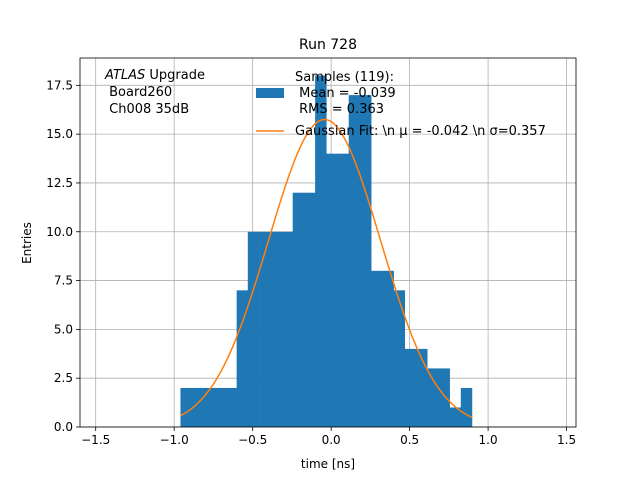 The image size is (640, 480). What do you see at coordinates (175, 75) in the screenshot?
I see `annotation-upgrade: Upgrade` at bounding box center [175, 75].